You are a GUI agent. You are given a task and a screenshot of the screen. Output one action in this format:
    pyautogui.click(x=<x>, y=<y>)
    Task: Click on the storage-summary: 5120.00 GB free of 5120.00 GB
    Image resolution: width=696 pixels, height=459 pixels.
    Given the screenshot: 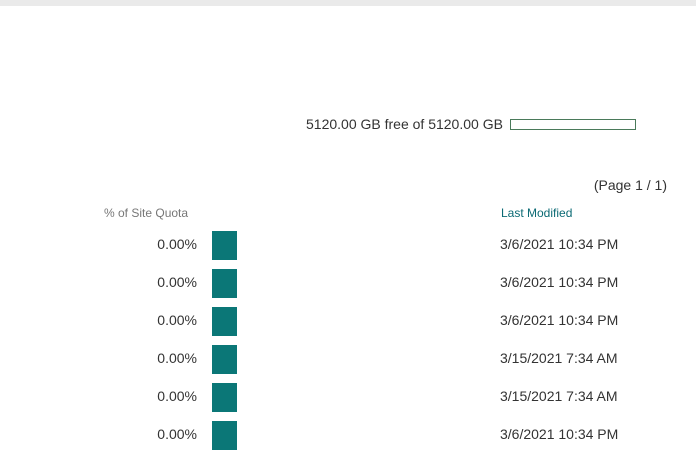 What is the action you would take?
    pyautogui.click(x=471, y=124)
    